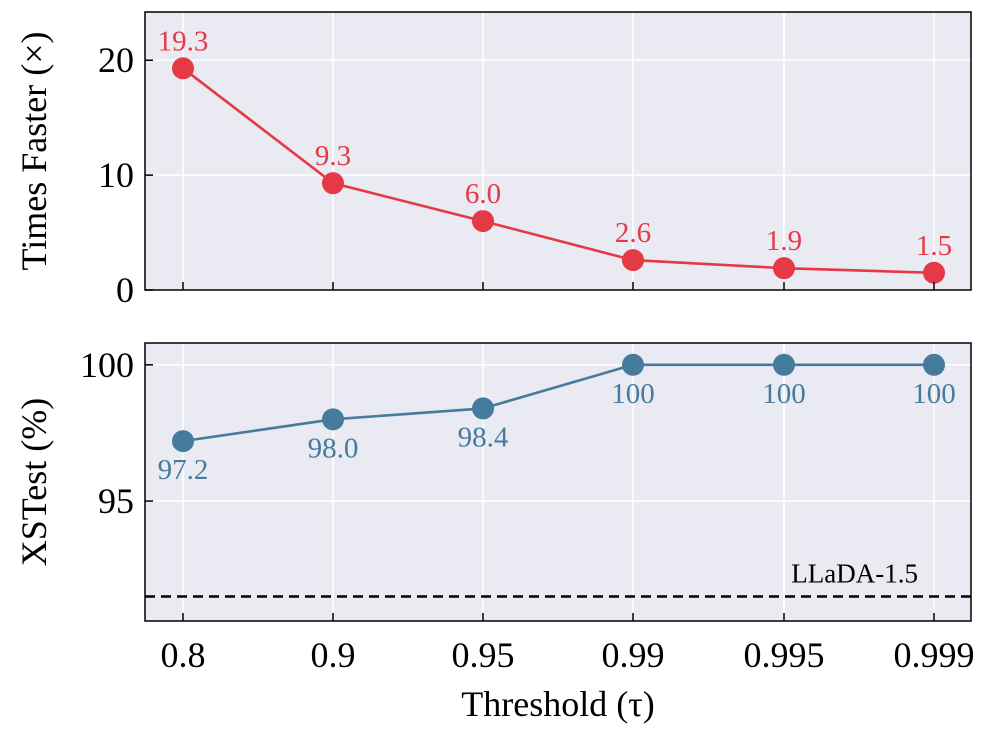 The image size is (995, 738). What do you see at coordinates (483, 194) in the screenshot?
I see `speedup-data-label: 6.0` at bounding box center [483, 194].